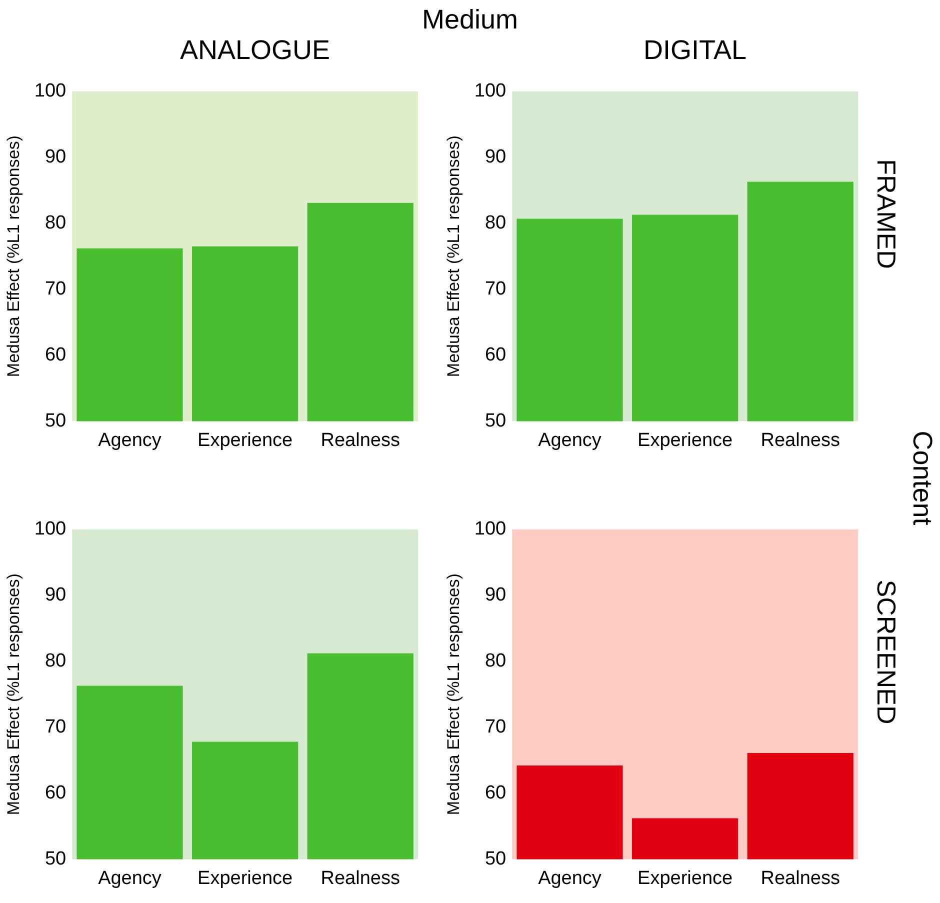 This screenshot has height=903, width=940. What do you see at coordinates (886, 214) in the screenshot?
I see `y2-axis-title: FRAMED` at bounding box center [886, 214].